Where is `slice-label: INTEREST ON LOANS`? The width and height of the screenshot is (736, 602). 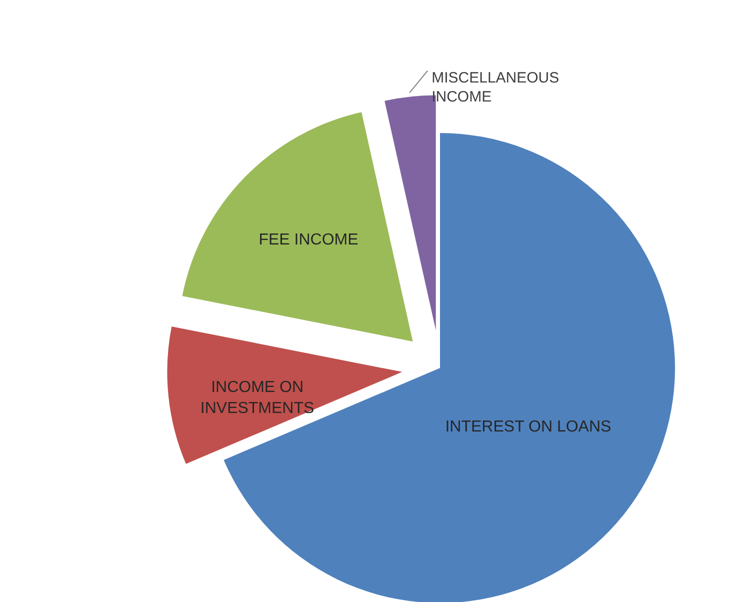
slice-label: INTEREST ON LOANS is located at coordinates (528, 427).